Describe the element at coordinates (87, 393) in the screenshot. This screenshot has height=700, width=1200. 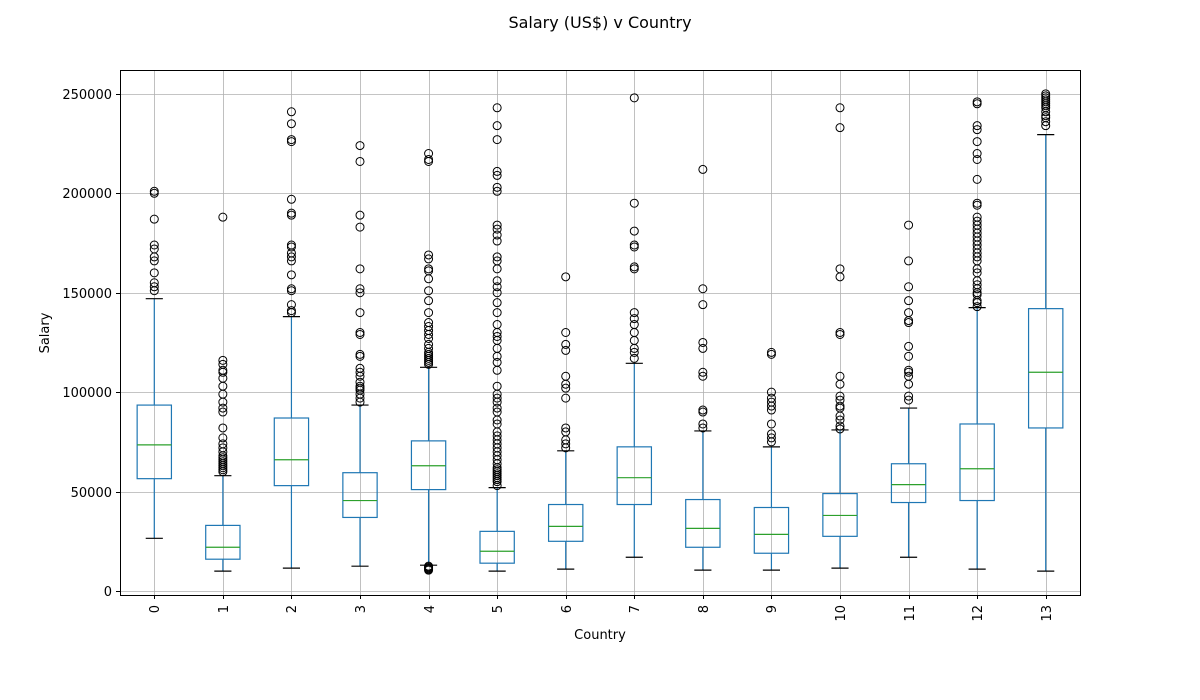
I see `y-tick-label: 100000` at that location.